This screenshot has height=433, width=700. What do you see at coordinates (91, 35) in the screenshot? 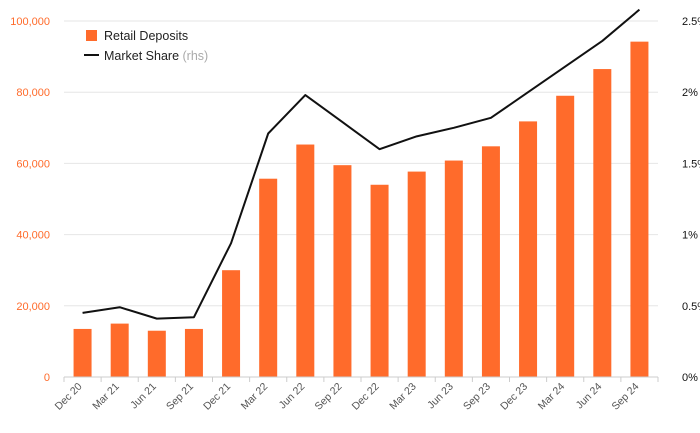
I see `legend-swatch-retail-deposits` at bounding box center [91, 35].